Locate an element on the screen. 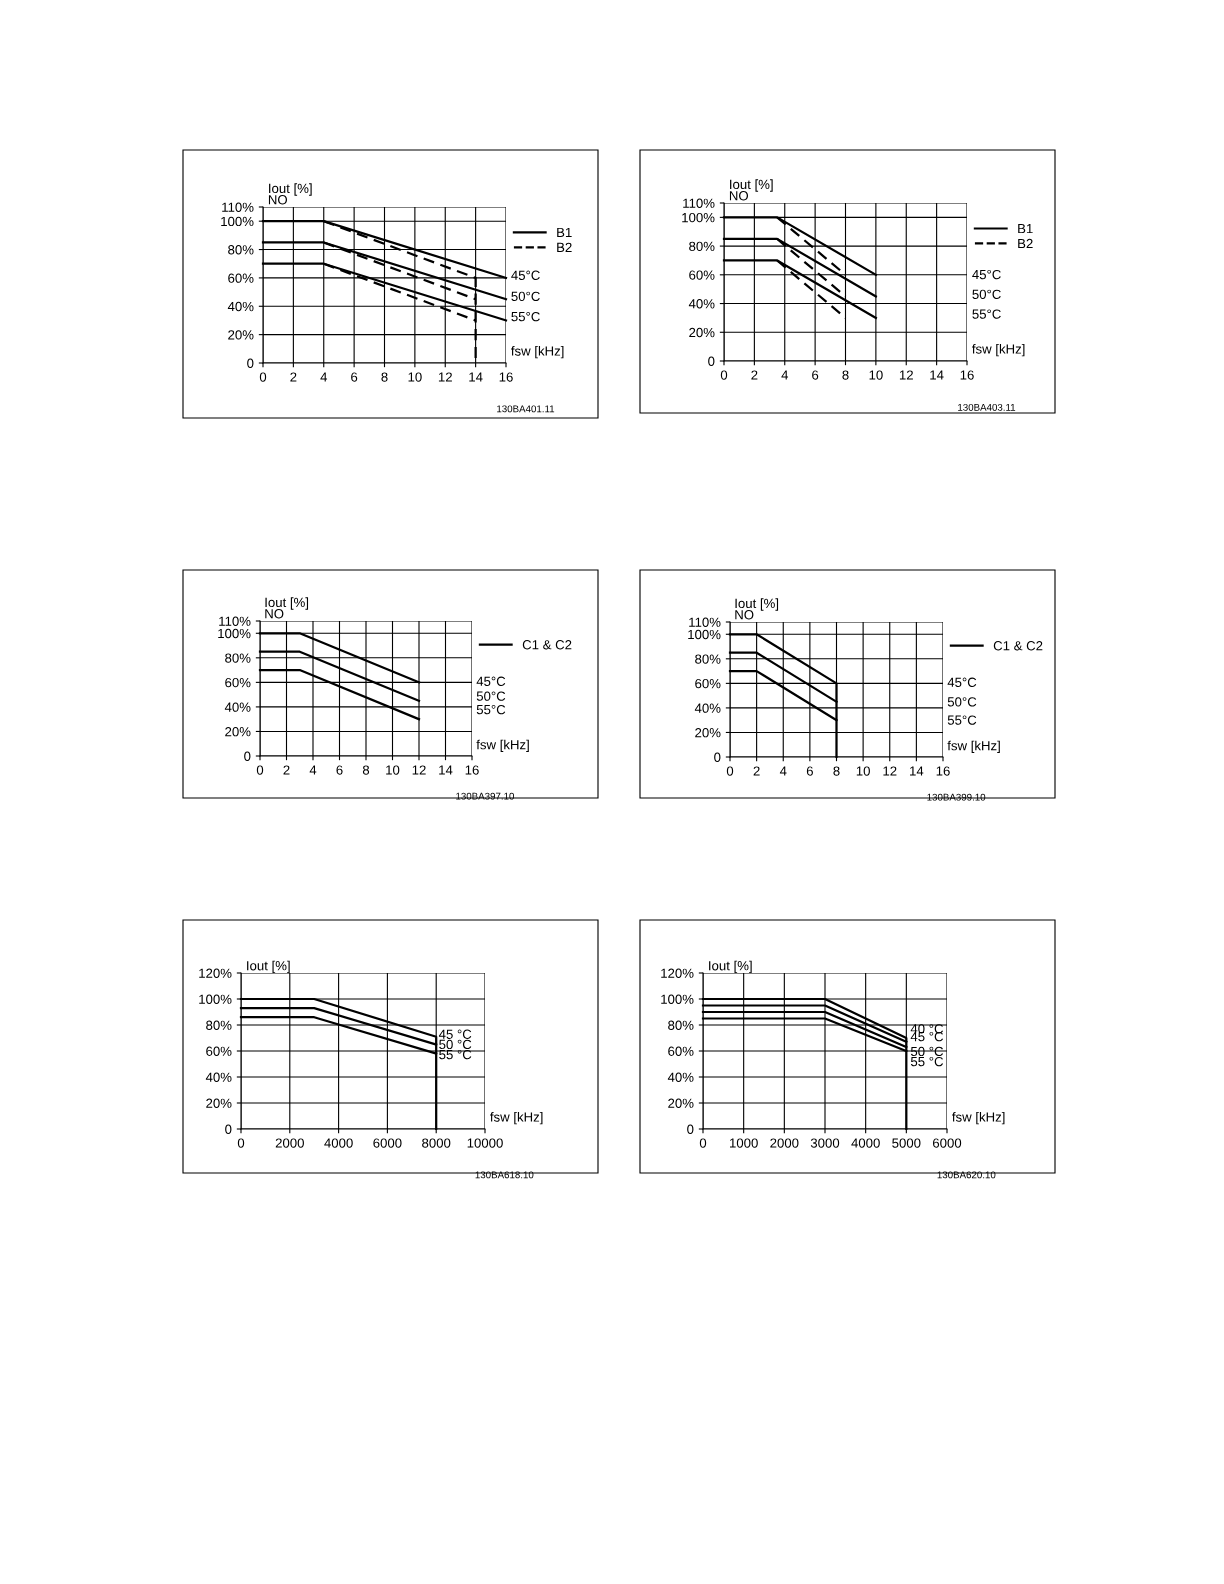  text: 130BA403.11 is located at coordinates (987, 407).